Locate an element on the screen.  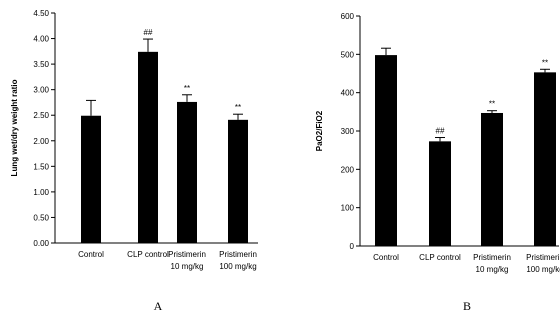
panel-b-y-tick-label: 100 is located at coordinates (348, 208).